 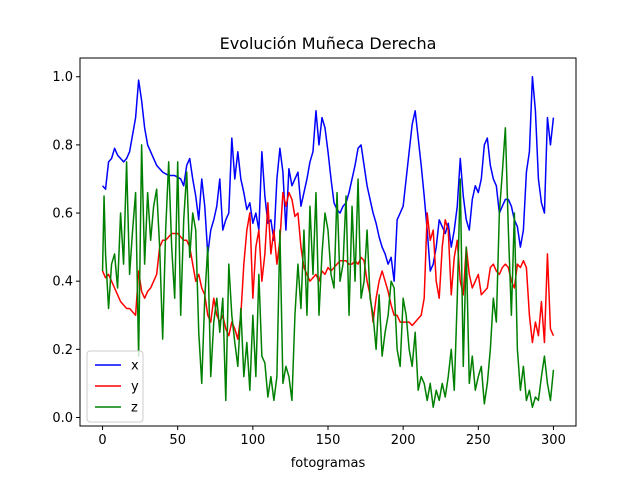 What do you see at coordinates (328, 463) in the screenshot?
I see `x-axis-label: fotogramas` at bounding box center [328, 463].